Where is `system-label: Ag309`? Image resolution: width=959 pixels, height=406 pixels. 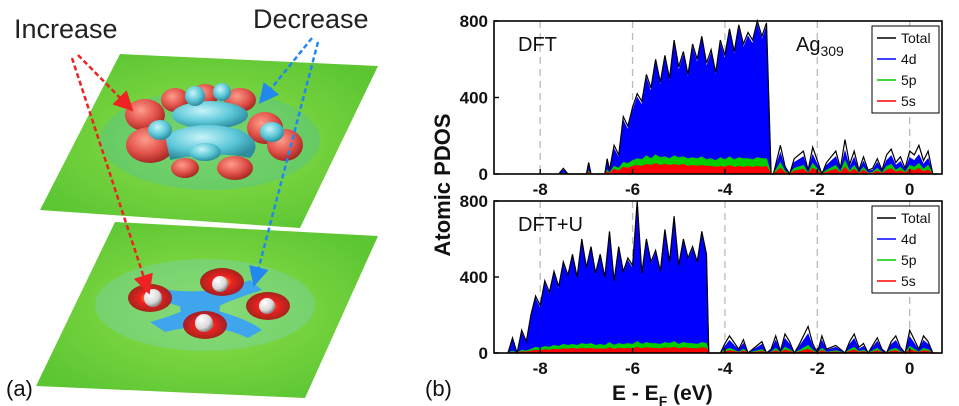 system-label: Ag309 is located at coordinates (820, 46).